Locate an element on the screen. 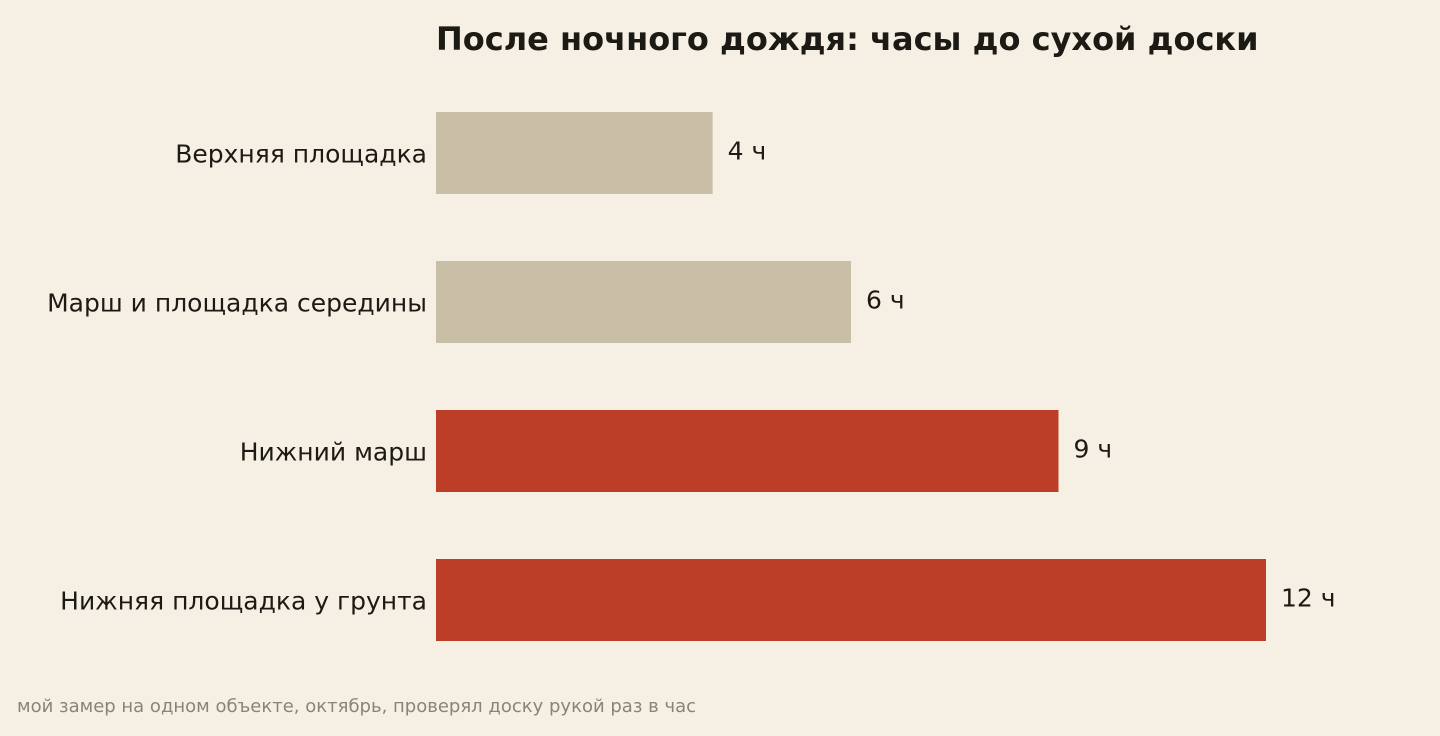  category-label-2: Марш и площадка середины is located at coordinates (237, 303).